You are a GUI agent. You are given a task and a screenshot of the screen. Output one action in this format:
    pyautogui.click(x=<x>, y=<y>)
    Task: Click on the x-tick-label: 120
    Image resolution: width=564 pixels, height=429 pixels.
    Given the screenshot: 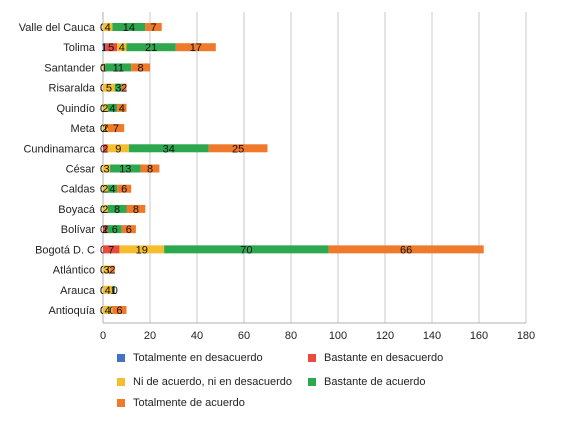 What is the action you would take?
    pyautogui.click(x=385, y=336)
    